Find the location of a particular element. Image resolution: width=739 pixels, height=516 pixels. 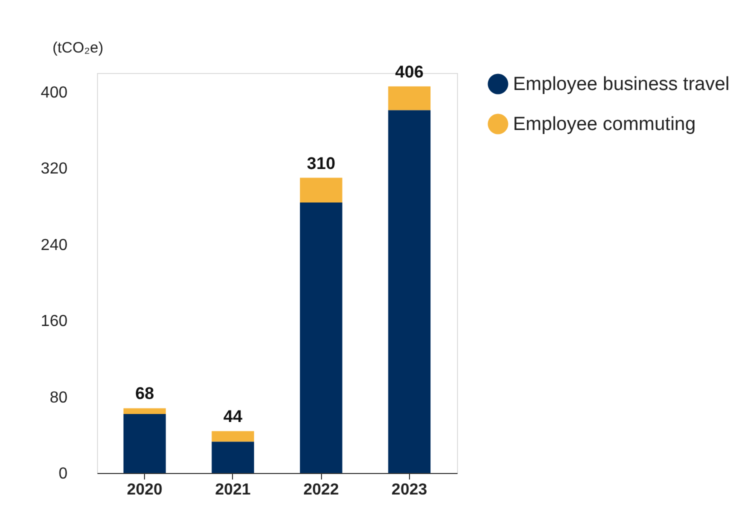

total-label: 68 is located at coordinates (144, 394).